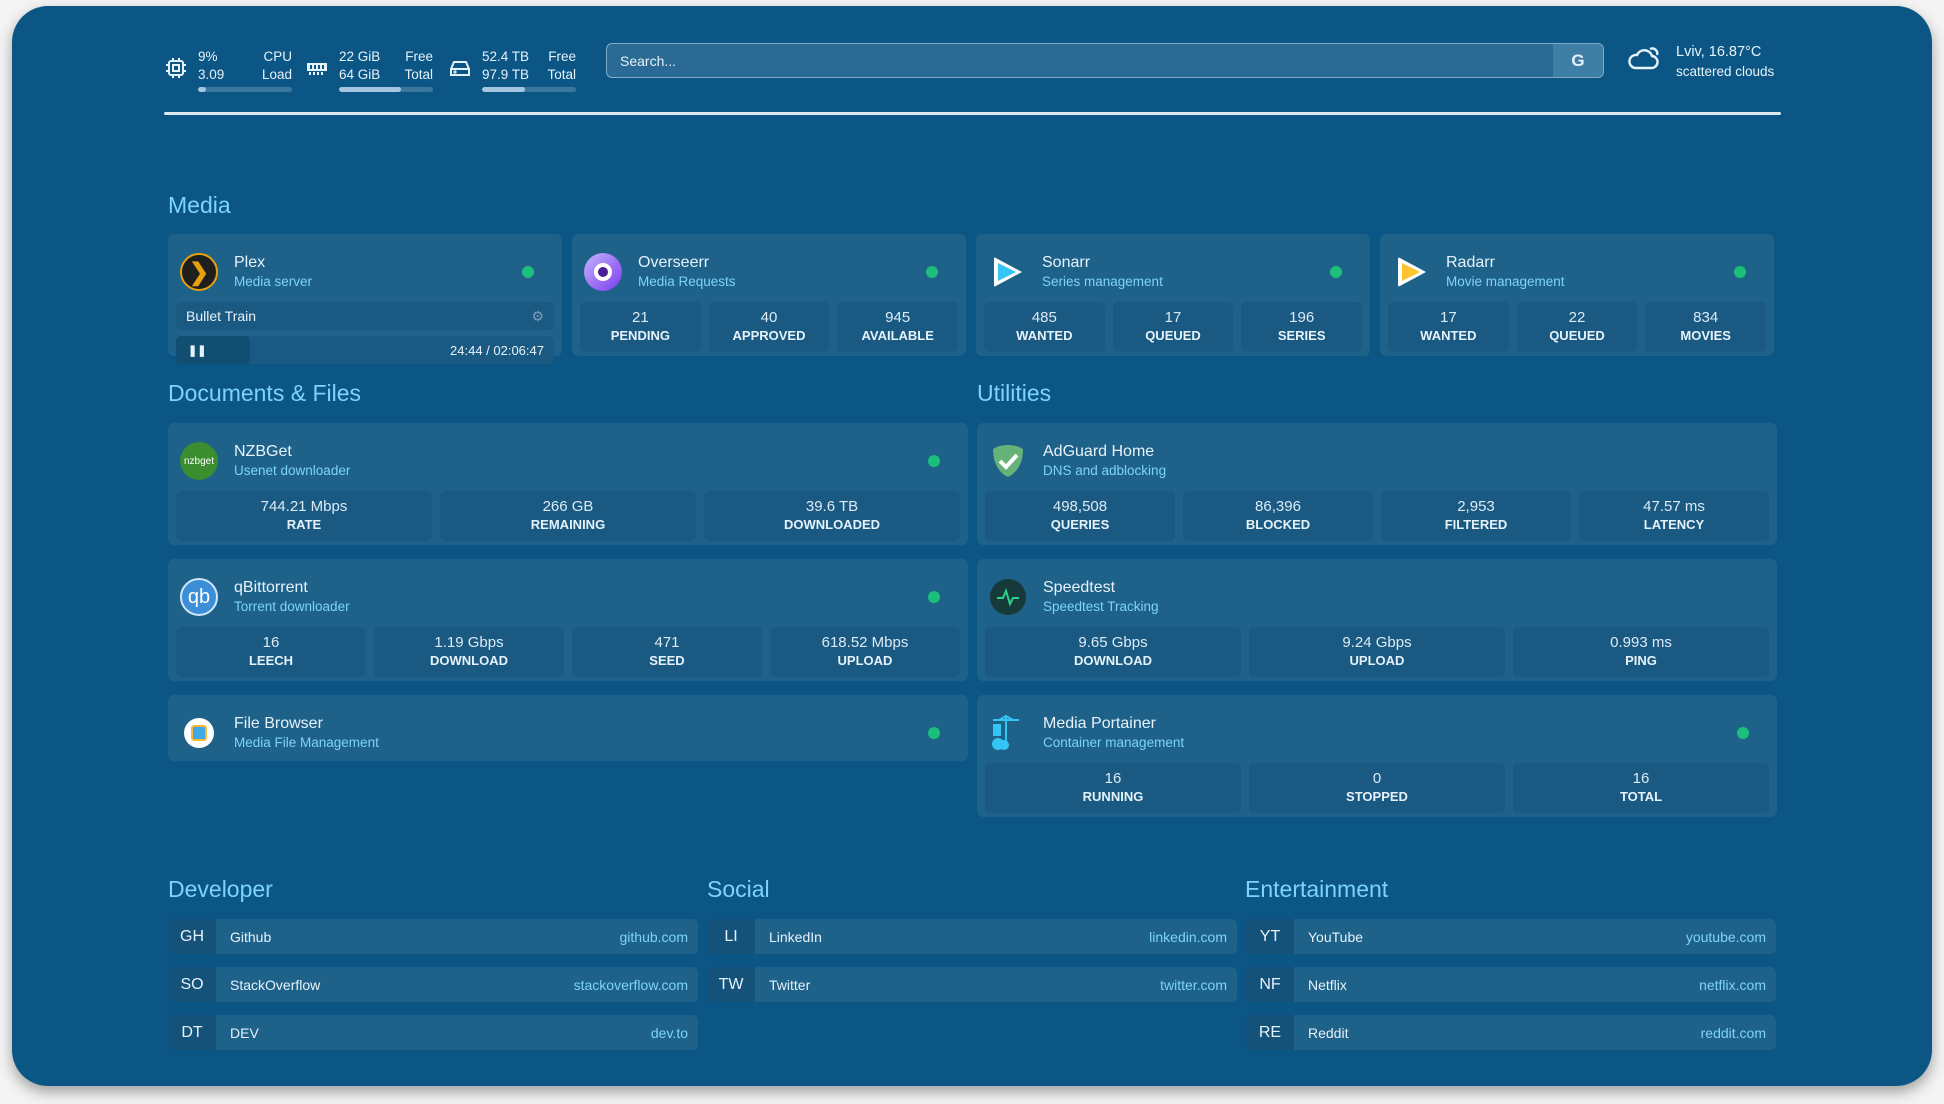  Describe the element at coordinates (1733, 1032) in the screenshot. I see `bookmark-url: reddit.com` at that location.